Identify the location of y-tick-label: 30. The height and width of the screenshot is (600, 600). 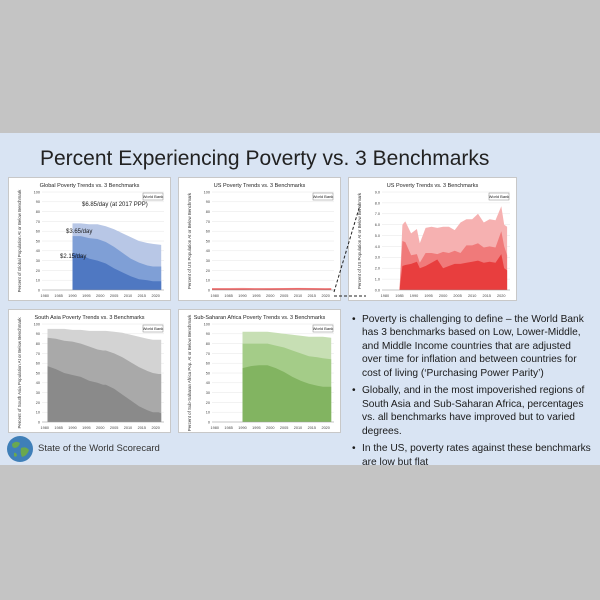
(38, 393).